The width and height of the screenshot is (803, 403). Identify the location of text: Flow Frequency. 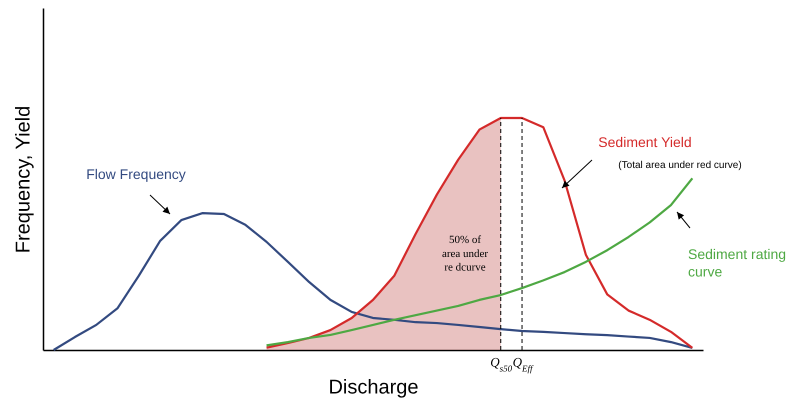
(136, 174).